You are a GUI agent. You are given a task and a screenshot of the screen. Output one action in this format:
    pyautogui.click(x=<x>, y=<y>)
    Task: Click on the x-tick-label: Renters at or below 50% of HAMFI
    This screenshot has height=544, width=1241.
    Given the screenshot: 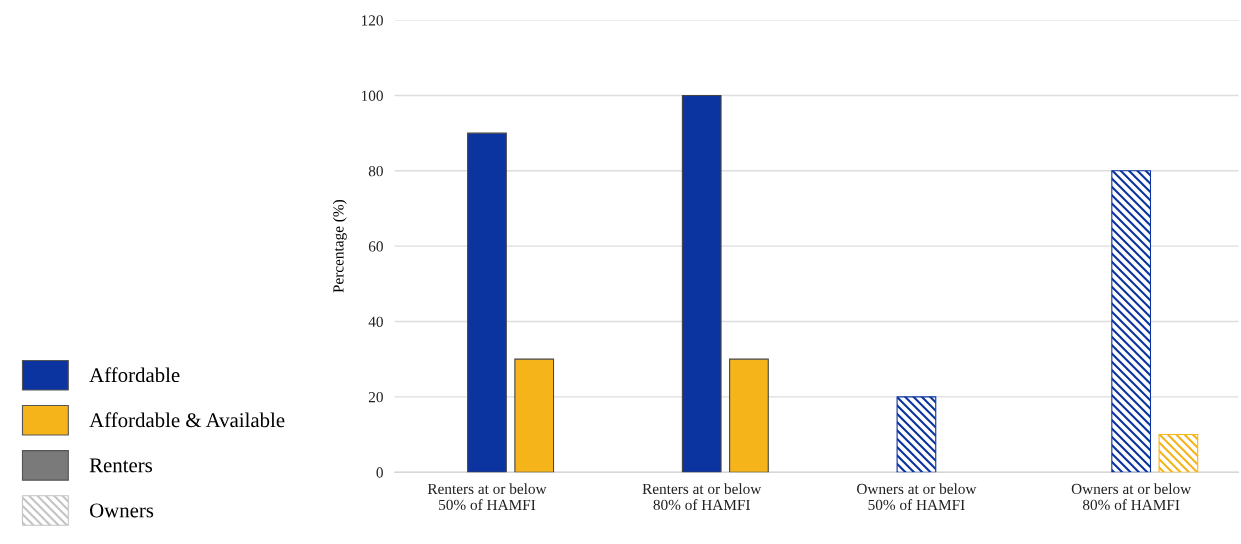 What is the action you would take?
    pyautogui.click(x=487, y=497)
    